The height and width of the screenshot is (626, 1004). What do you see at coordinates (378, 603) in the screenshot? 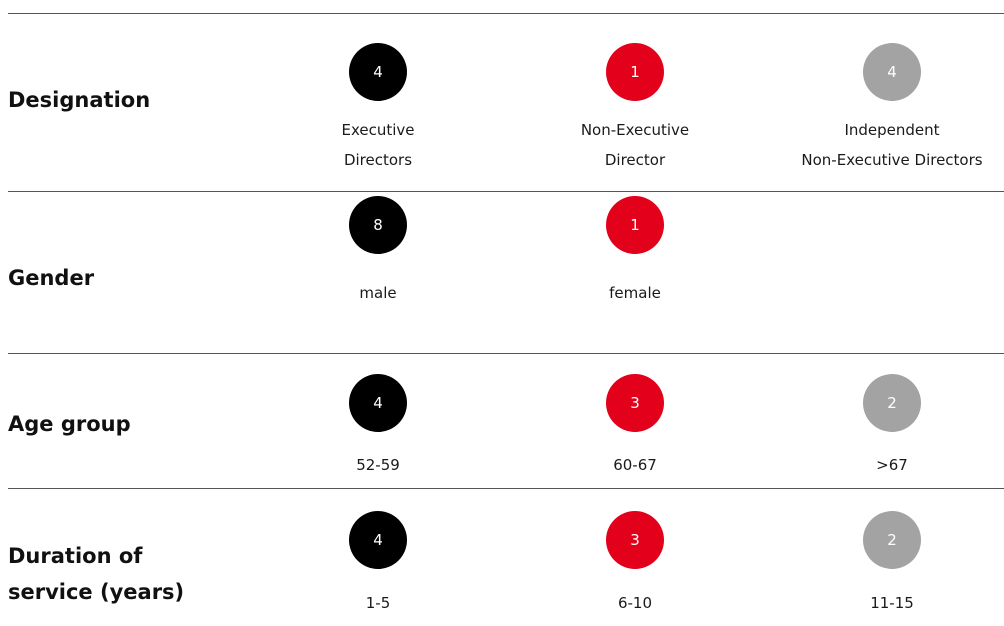
I see `caption: 1-5` at bounding box center [378, 603].